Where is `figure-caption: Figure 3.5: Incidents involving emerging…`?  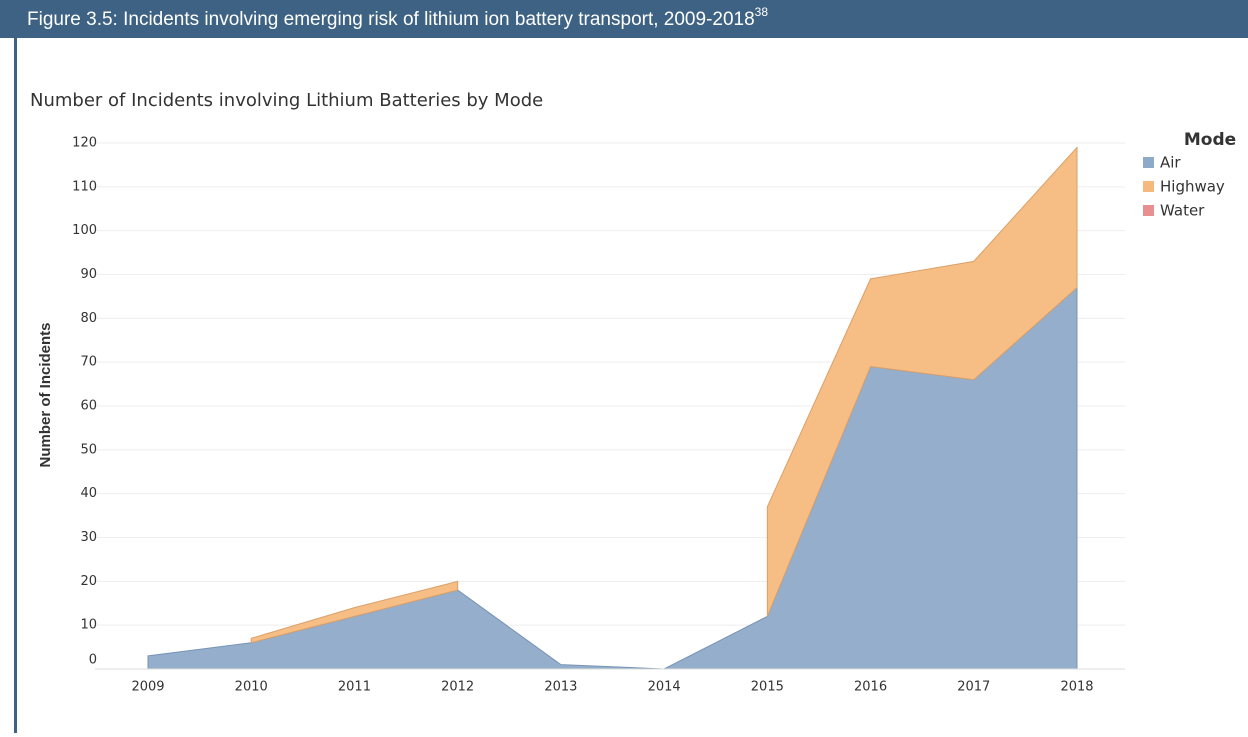 figure-caption: Figure 3.5: Incidents involving emerging… is located at coordinates (397, 17).